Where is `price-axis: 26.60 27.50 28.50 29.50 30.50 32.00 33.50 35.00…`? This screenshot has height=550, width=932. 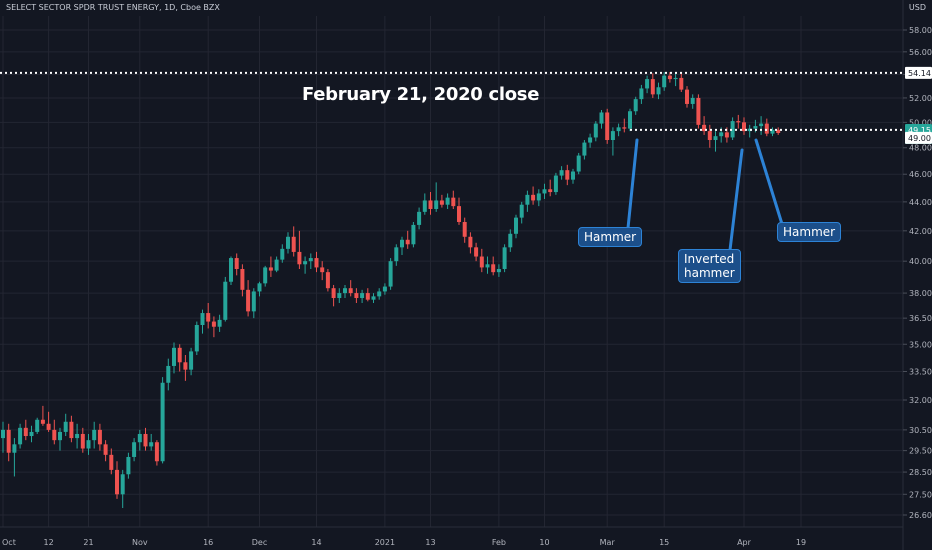 price-axis: 26.60 27.50 28.50 29.50 30.50 32.00 33.50 35.00… is located at coordinates (917, 275).